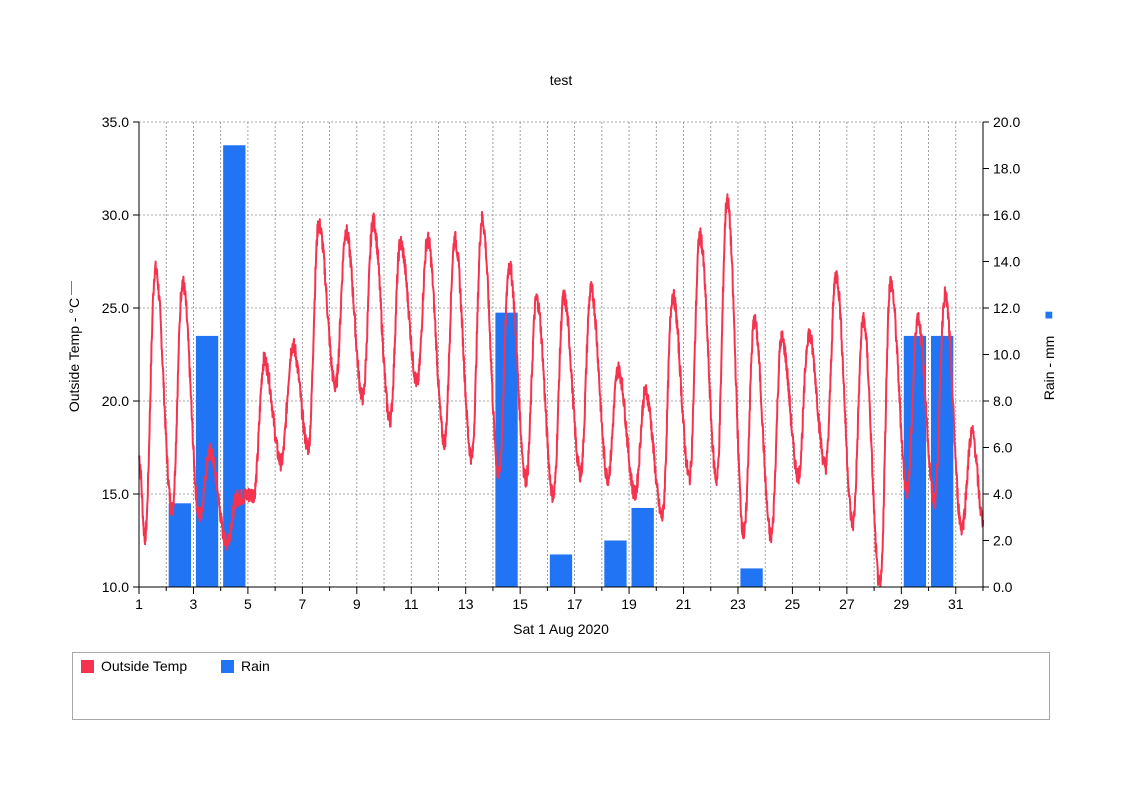 Image resolution: width=1123 pixels, height=794 pixels. I want to click on right-tick-label: 14.0, so click(1006, 262).